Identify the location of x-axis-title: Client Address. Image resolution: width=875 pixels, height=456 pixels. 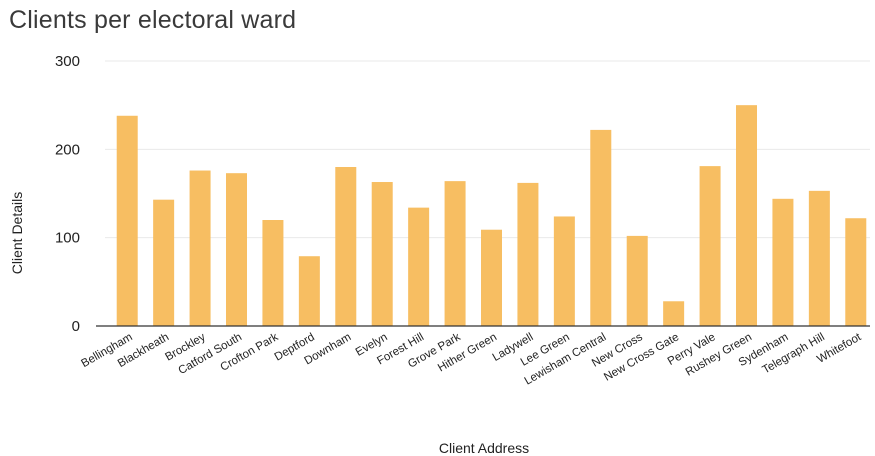
(484, 448).